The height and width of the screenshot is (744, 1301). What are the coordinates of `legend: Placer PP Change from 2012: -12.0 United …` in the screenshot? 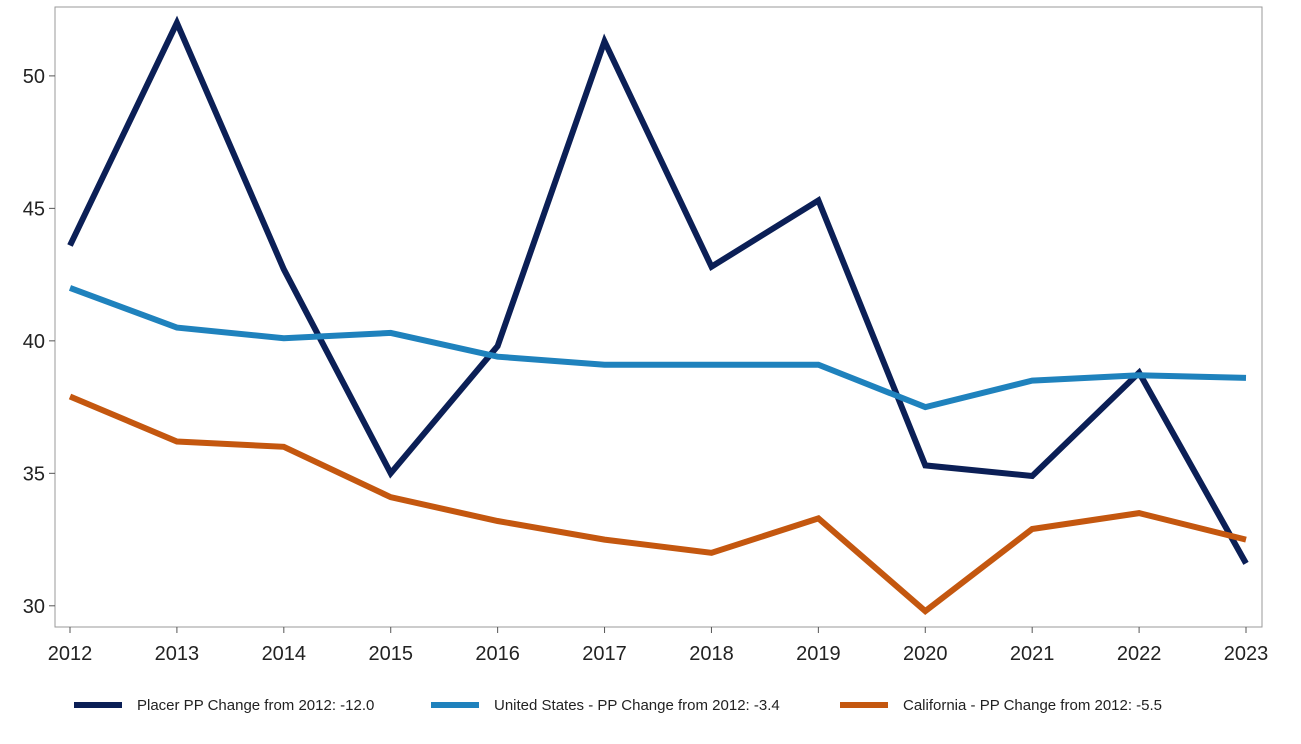 It's located at (618, 705).